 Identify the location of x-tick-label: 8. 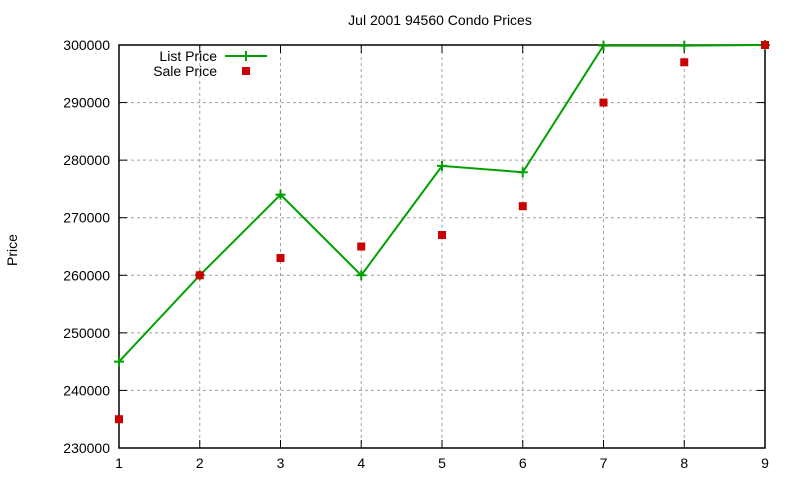
(684, 463).